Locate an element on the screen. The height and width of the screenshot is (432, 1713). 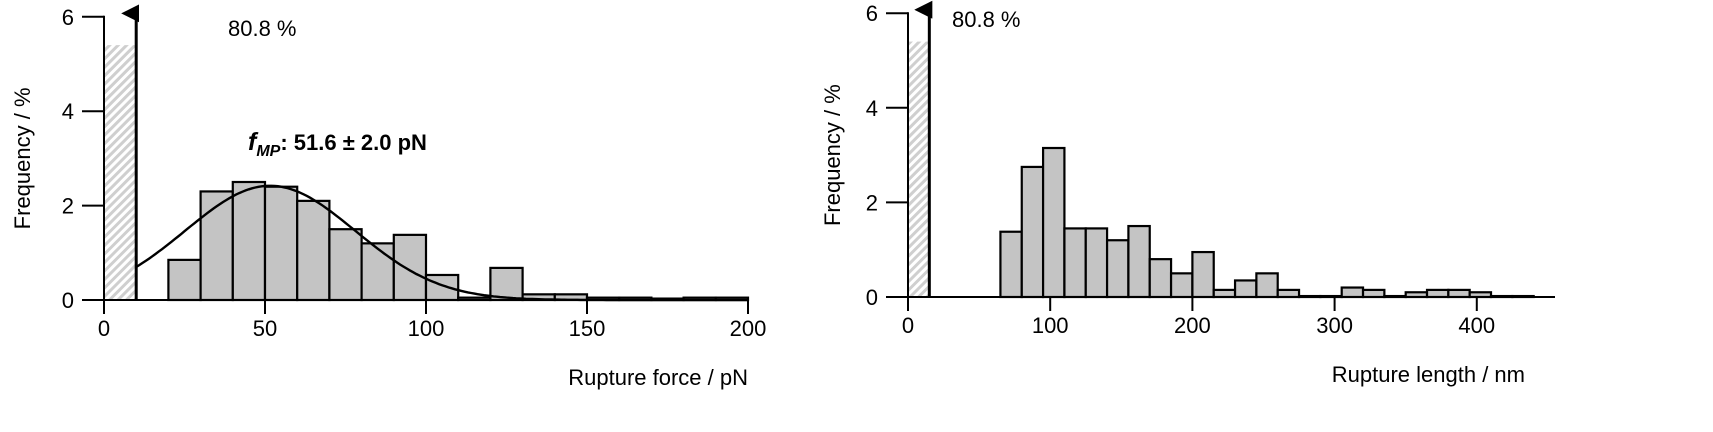
fit-annotation: fMP: 51.6 ± 2.0 pN is located at coordinates (337, 144).